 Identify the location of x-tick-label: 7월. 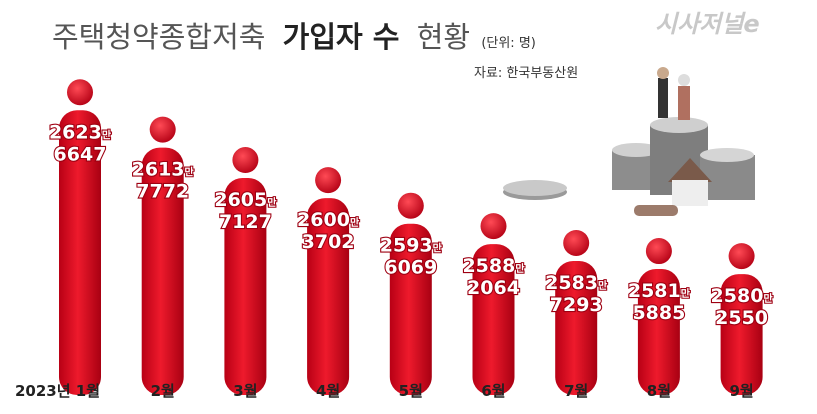
(576, 391).